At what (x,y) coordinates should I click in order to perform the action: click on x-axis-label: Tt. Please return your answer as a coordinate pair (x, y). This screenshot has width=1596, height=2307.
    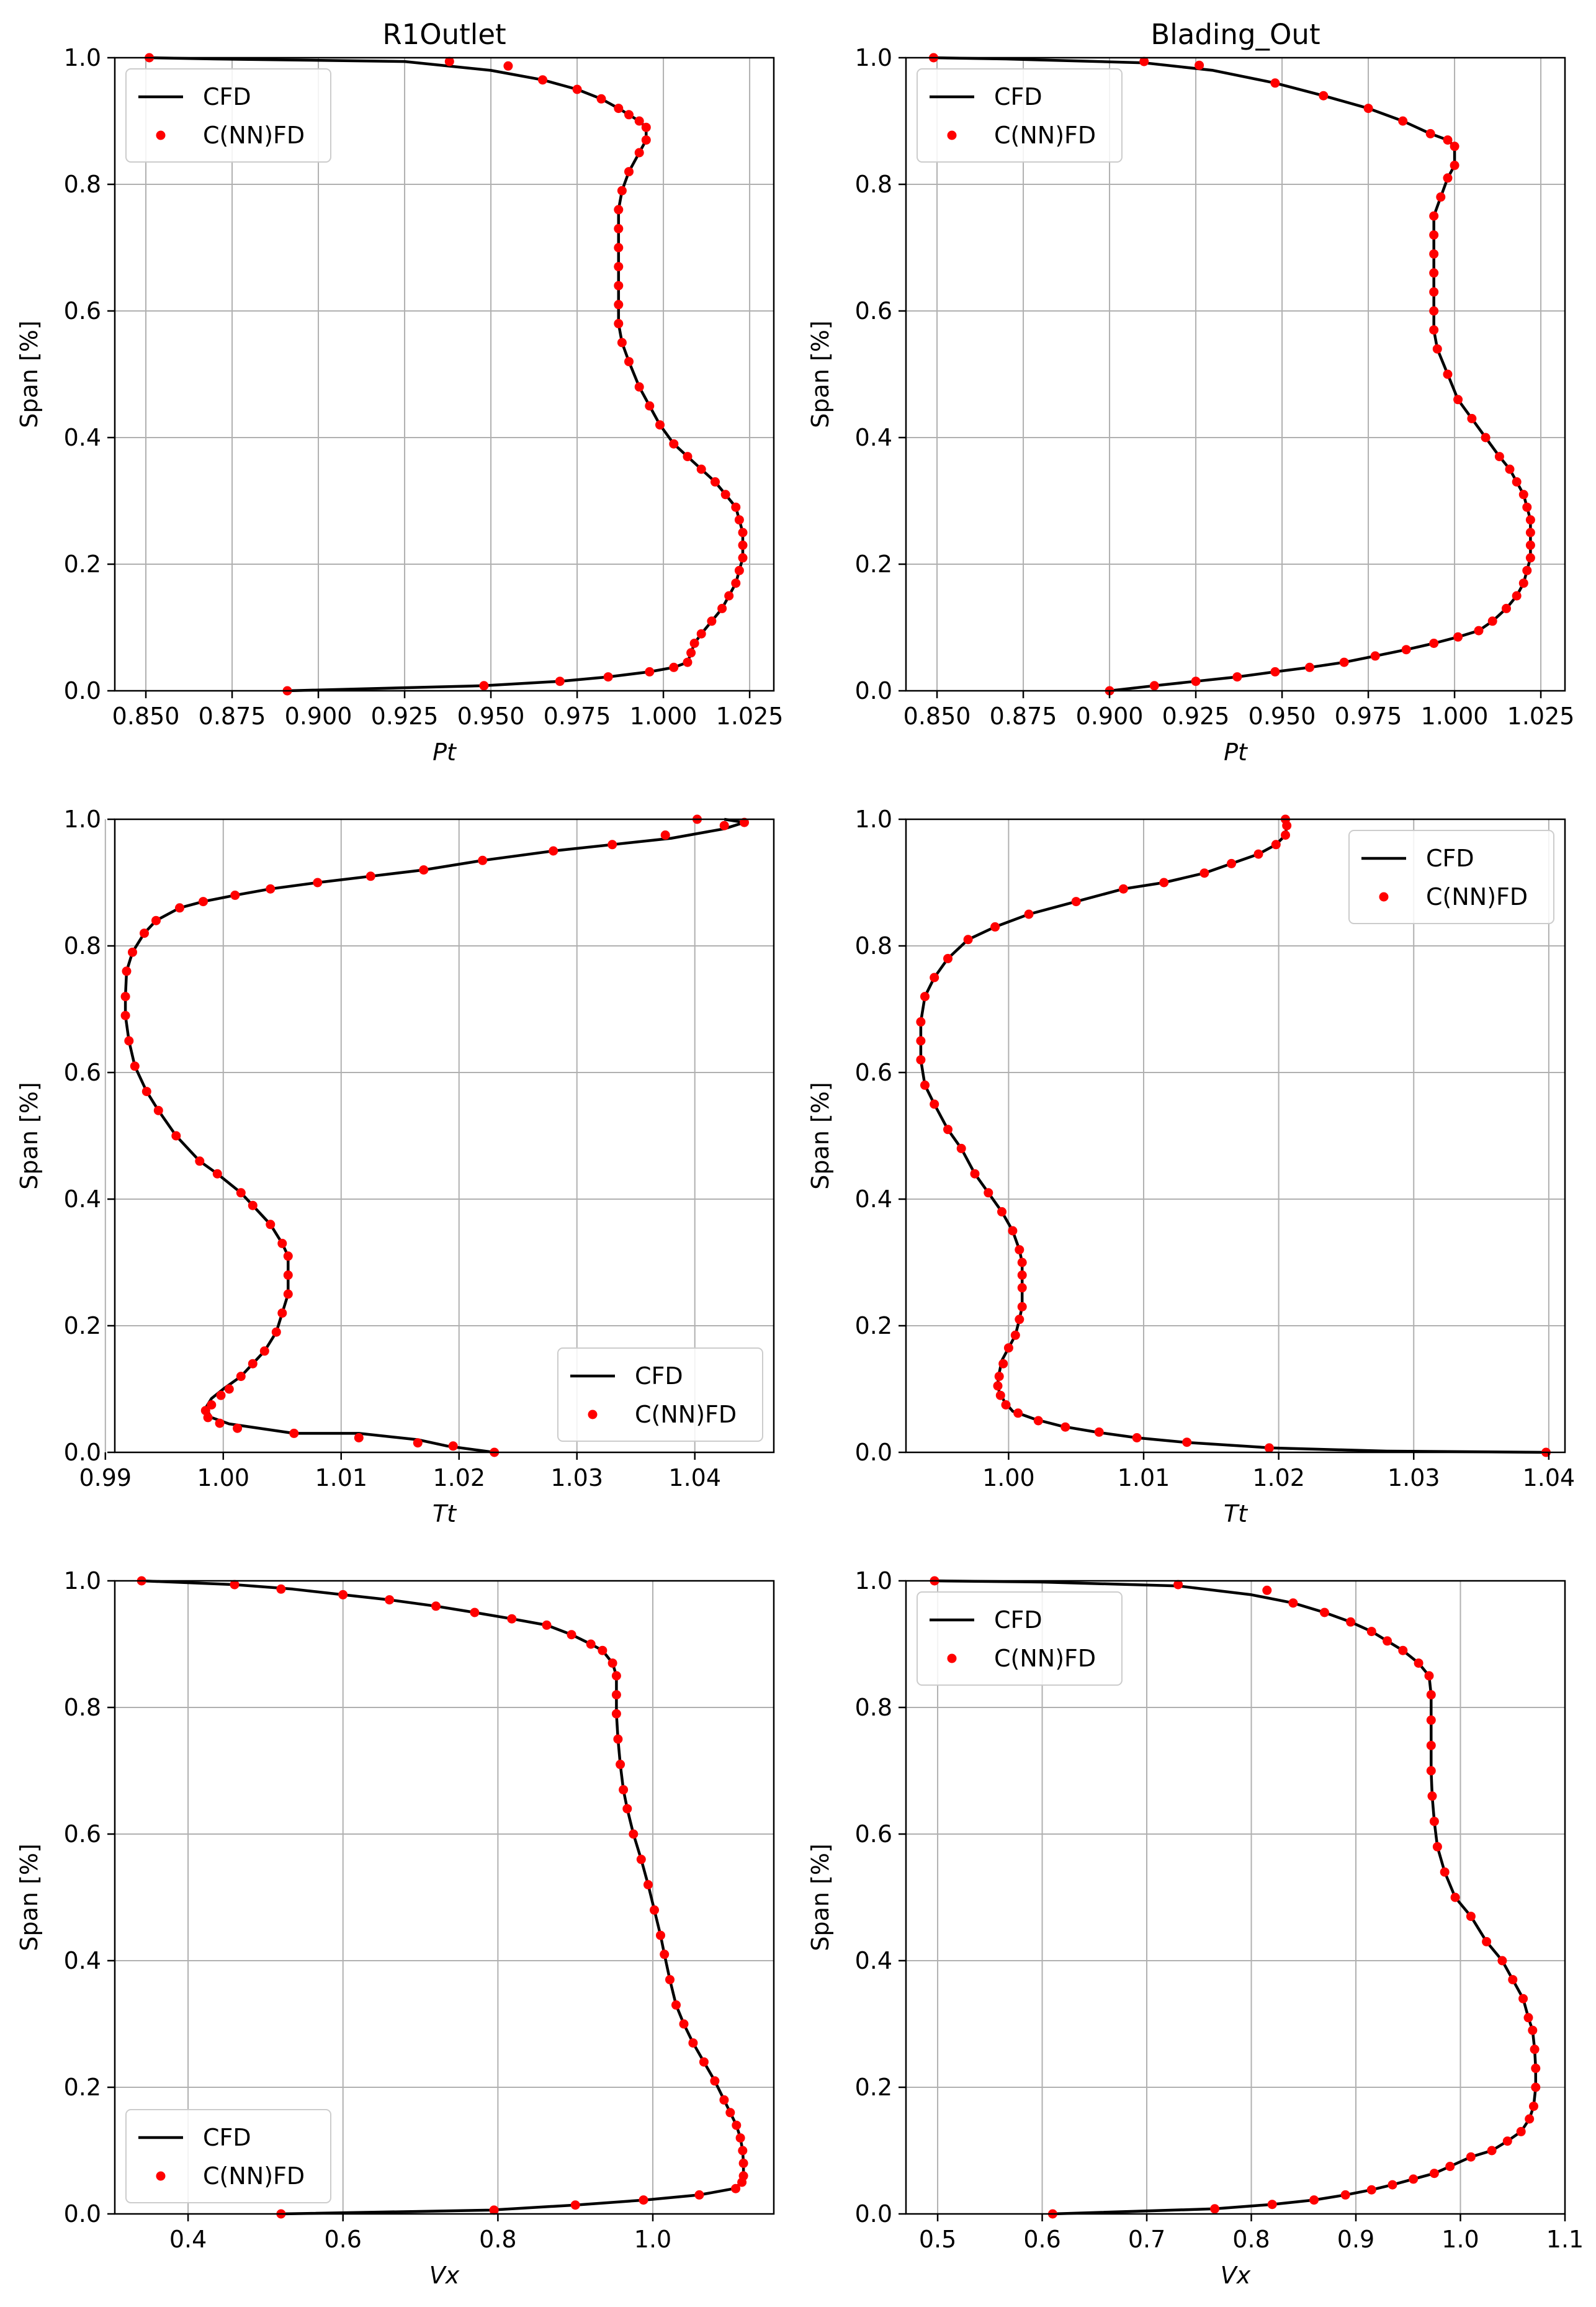
    Looking at the image, I should click on (445, 1513).